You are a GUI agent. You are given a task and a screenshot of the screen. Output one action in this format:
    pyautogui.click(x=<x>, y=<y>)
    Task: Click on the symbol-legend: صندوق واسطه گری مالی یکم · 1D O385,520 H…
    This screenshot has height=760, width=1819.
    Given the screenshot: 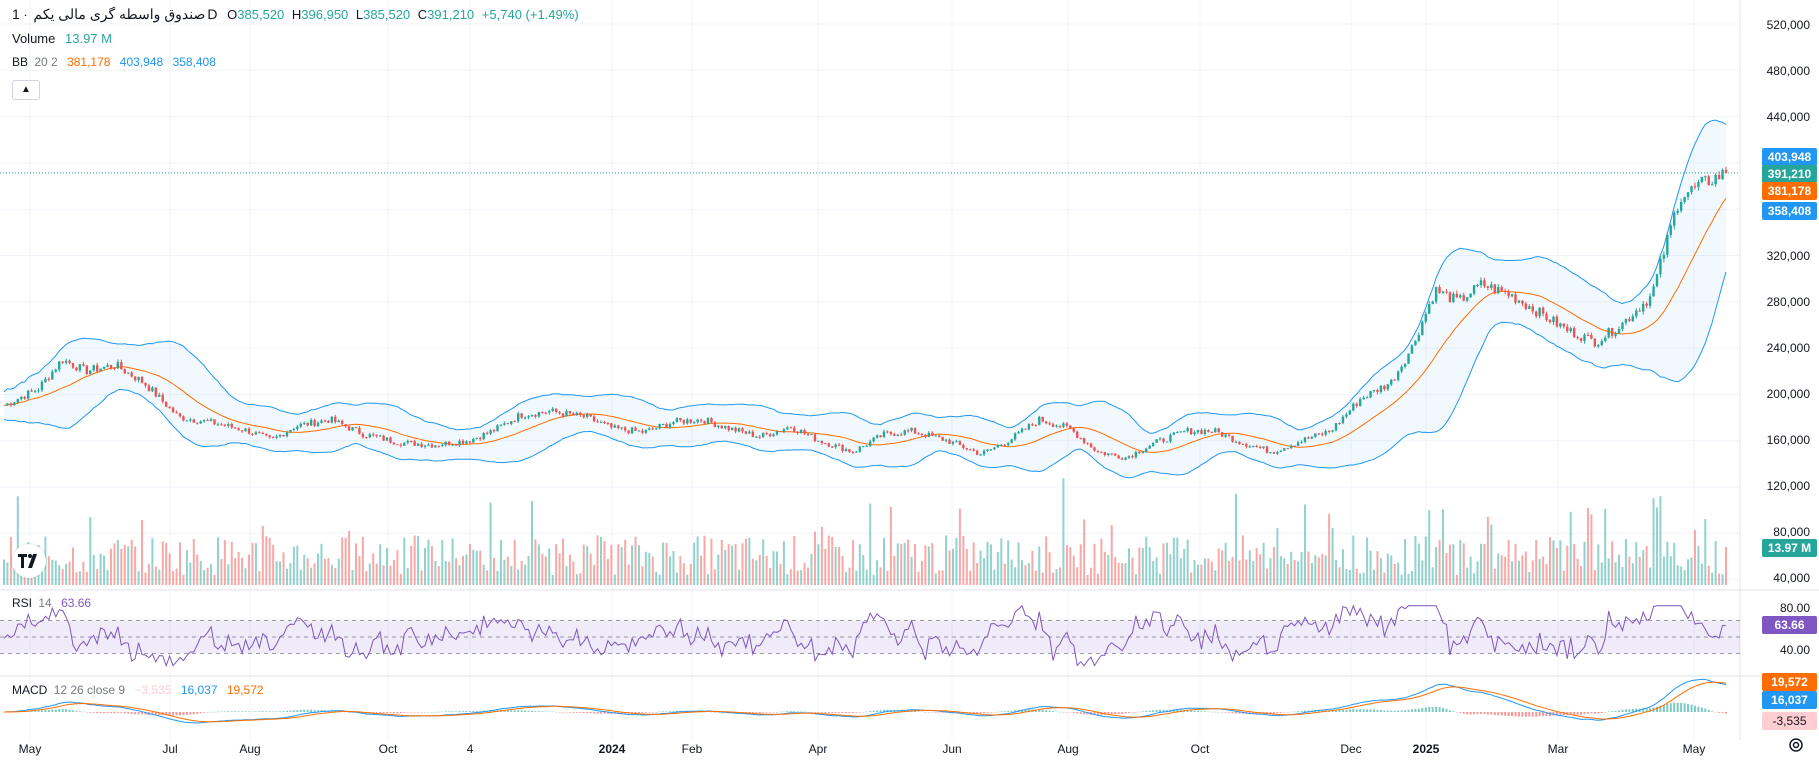 What is the action you would take?
    pyautogui.click(x=298, y=14)
    